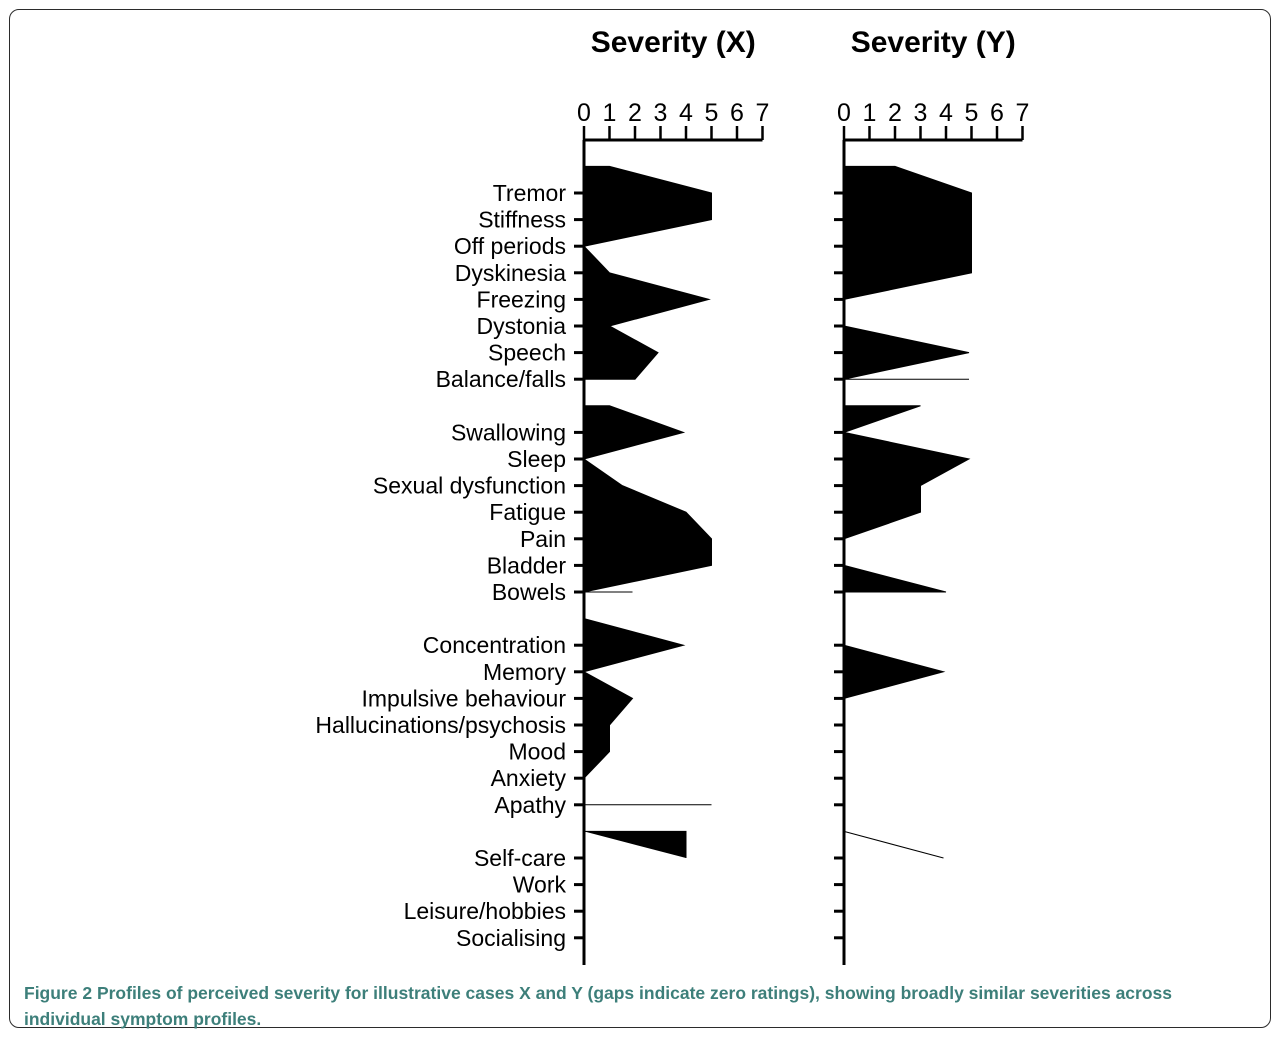  I want to click on panel-y-x-tick-label: 5, so click(972, 113).